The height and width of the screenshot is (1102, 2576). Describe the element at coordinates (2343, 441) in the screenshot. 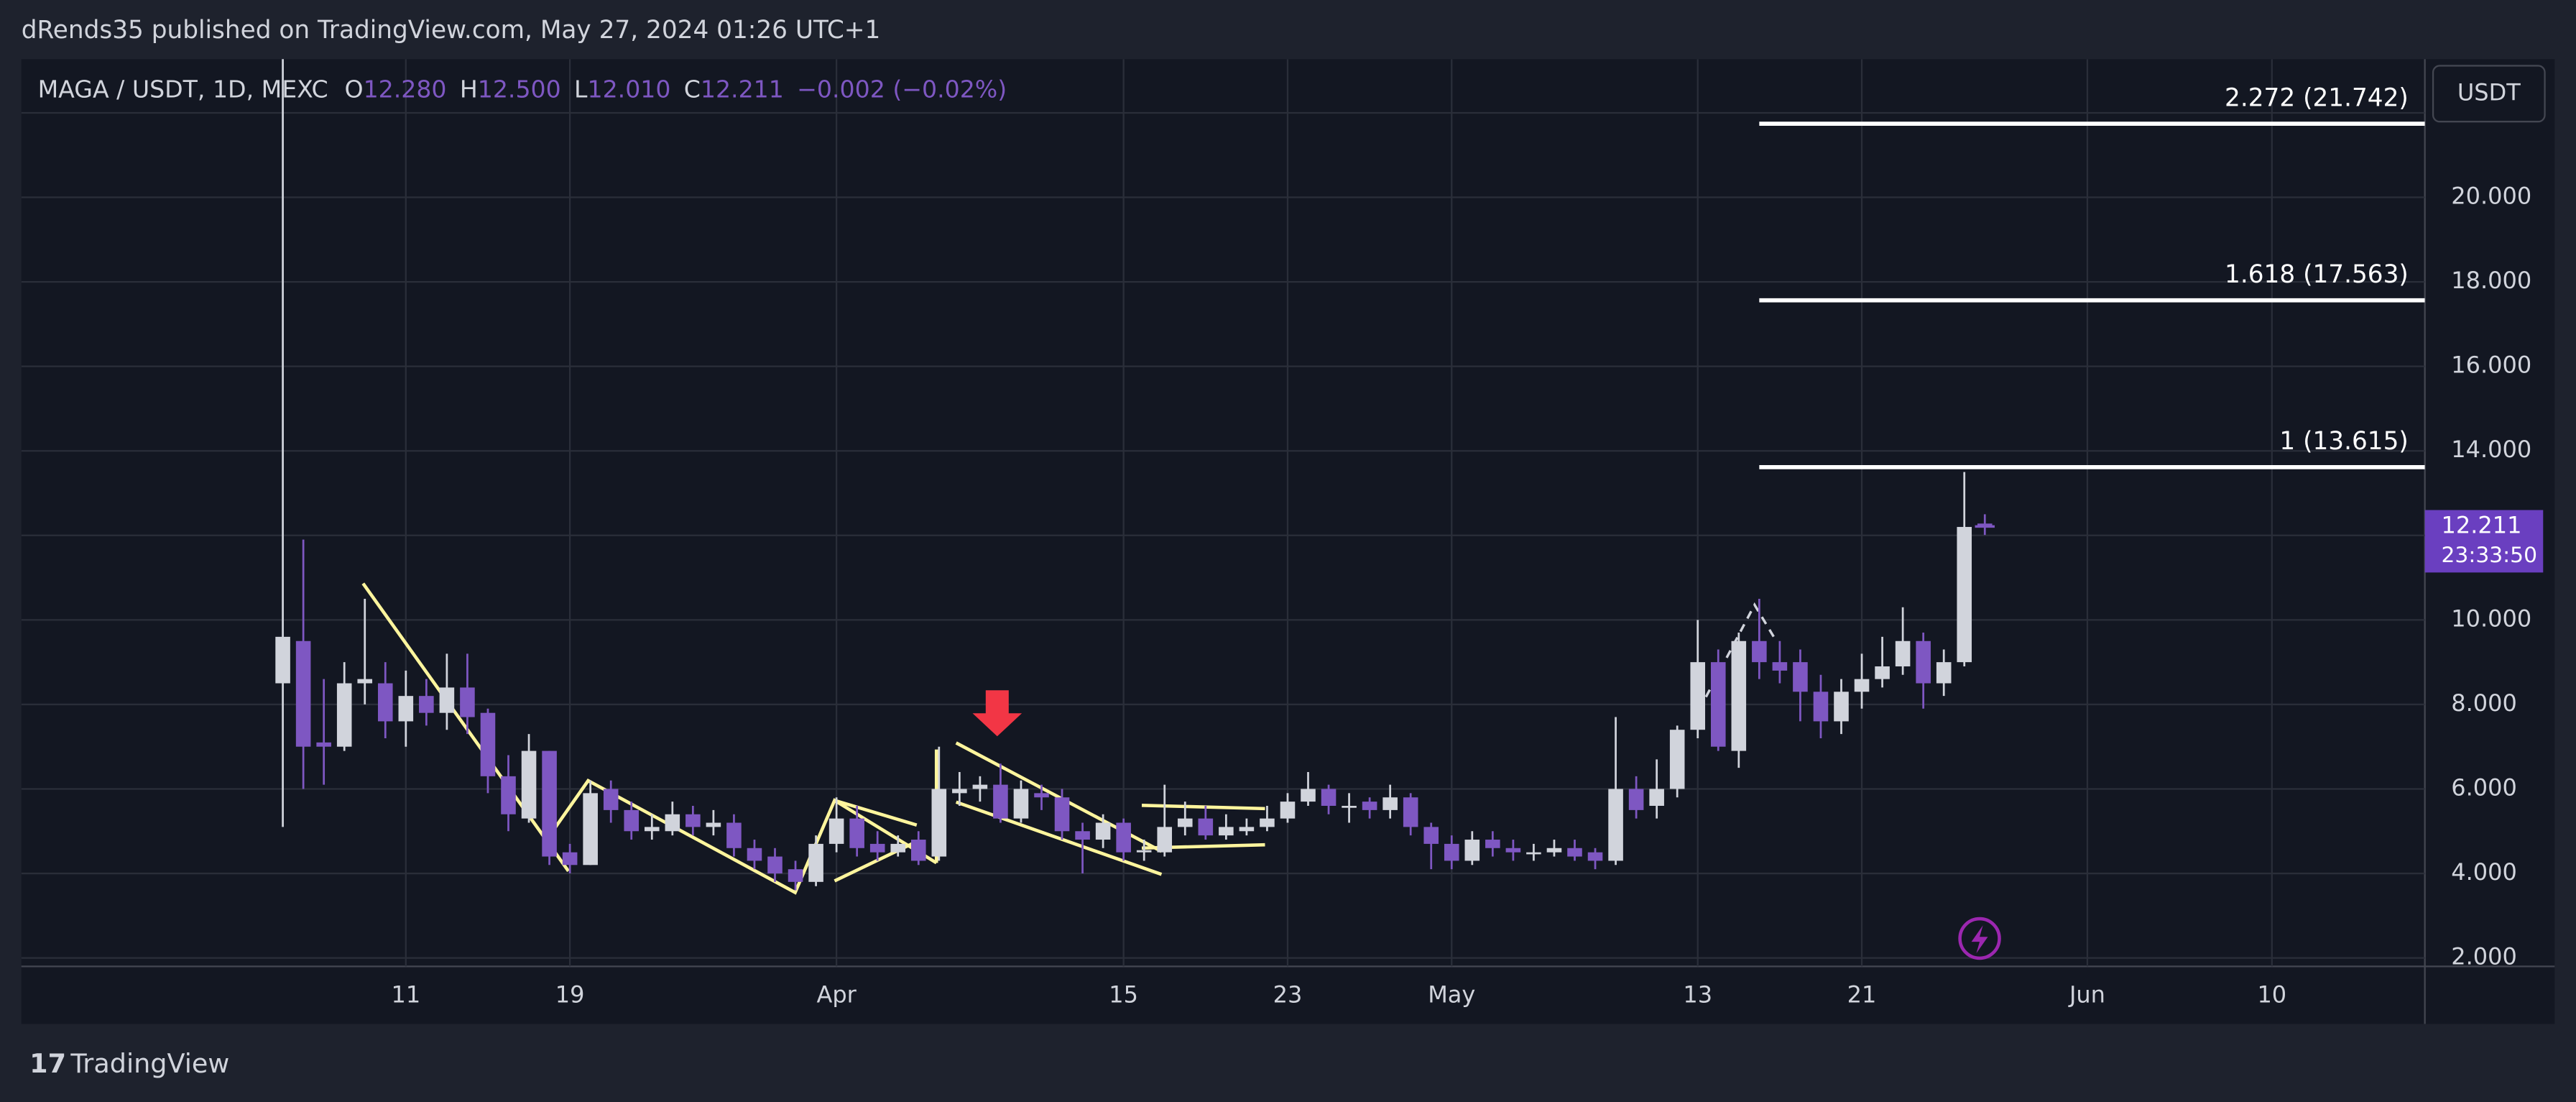

I see `fib-label: 1 (13.615)` at that location.